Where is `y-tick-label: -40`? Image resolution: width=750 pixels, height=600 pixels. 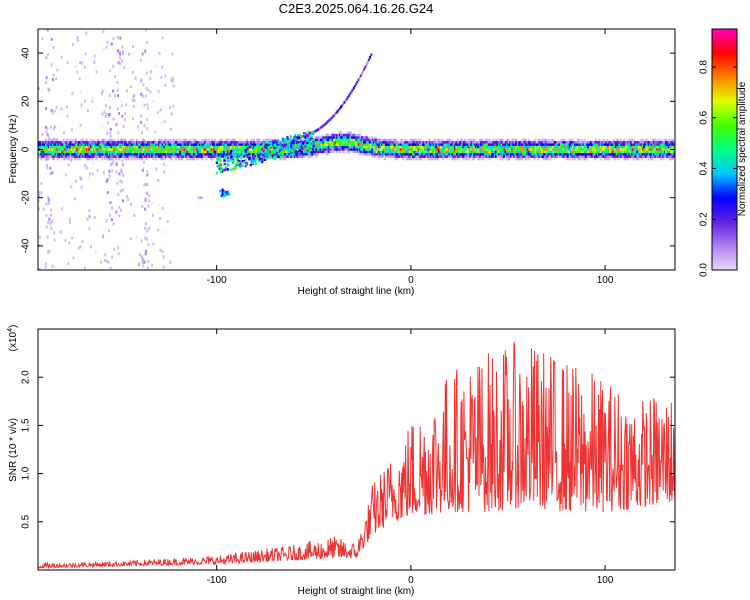 y-tick-label: -40 is located at coordinates (26, 245).